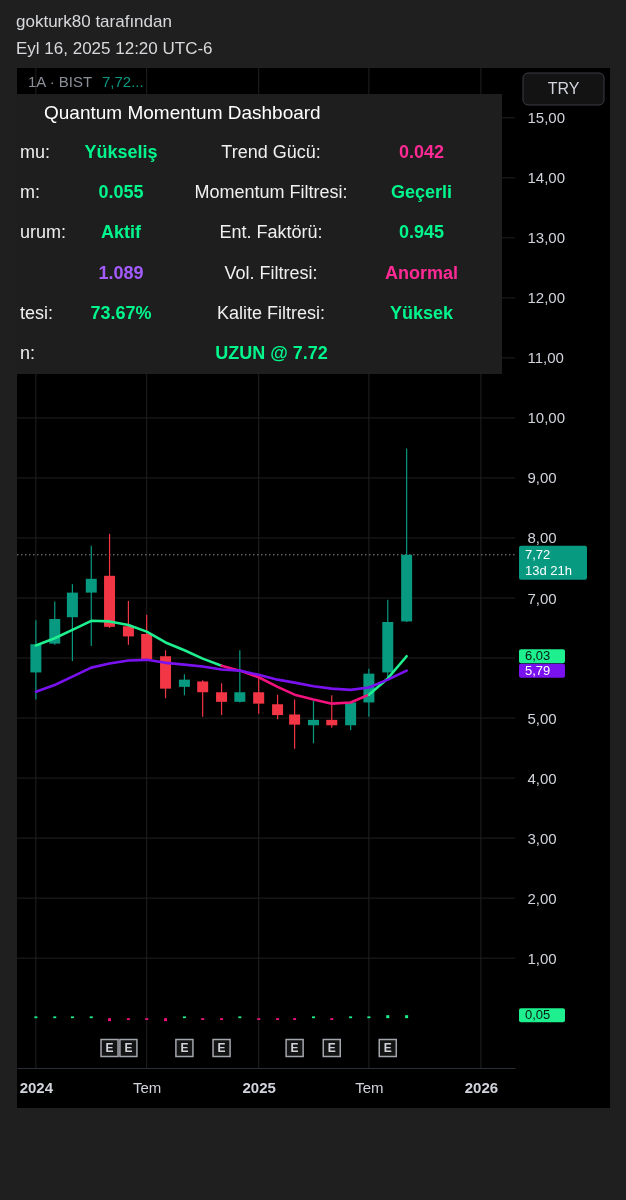 Image resolution: width=626 pixels, height=1200 pixels. What do you see at coordinates (542, 538) in the screenshot?
I see `y-tick-label: 8,00` at bounding box center [542, 538].